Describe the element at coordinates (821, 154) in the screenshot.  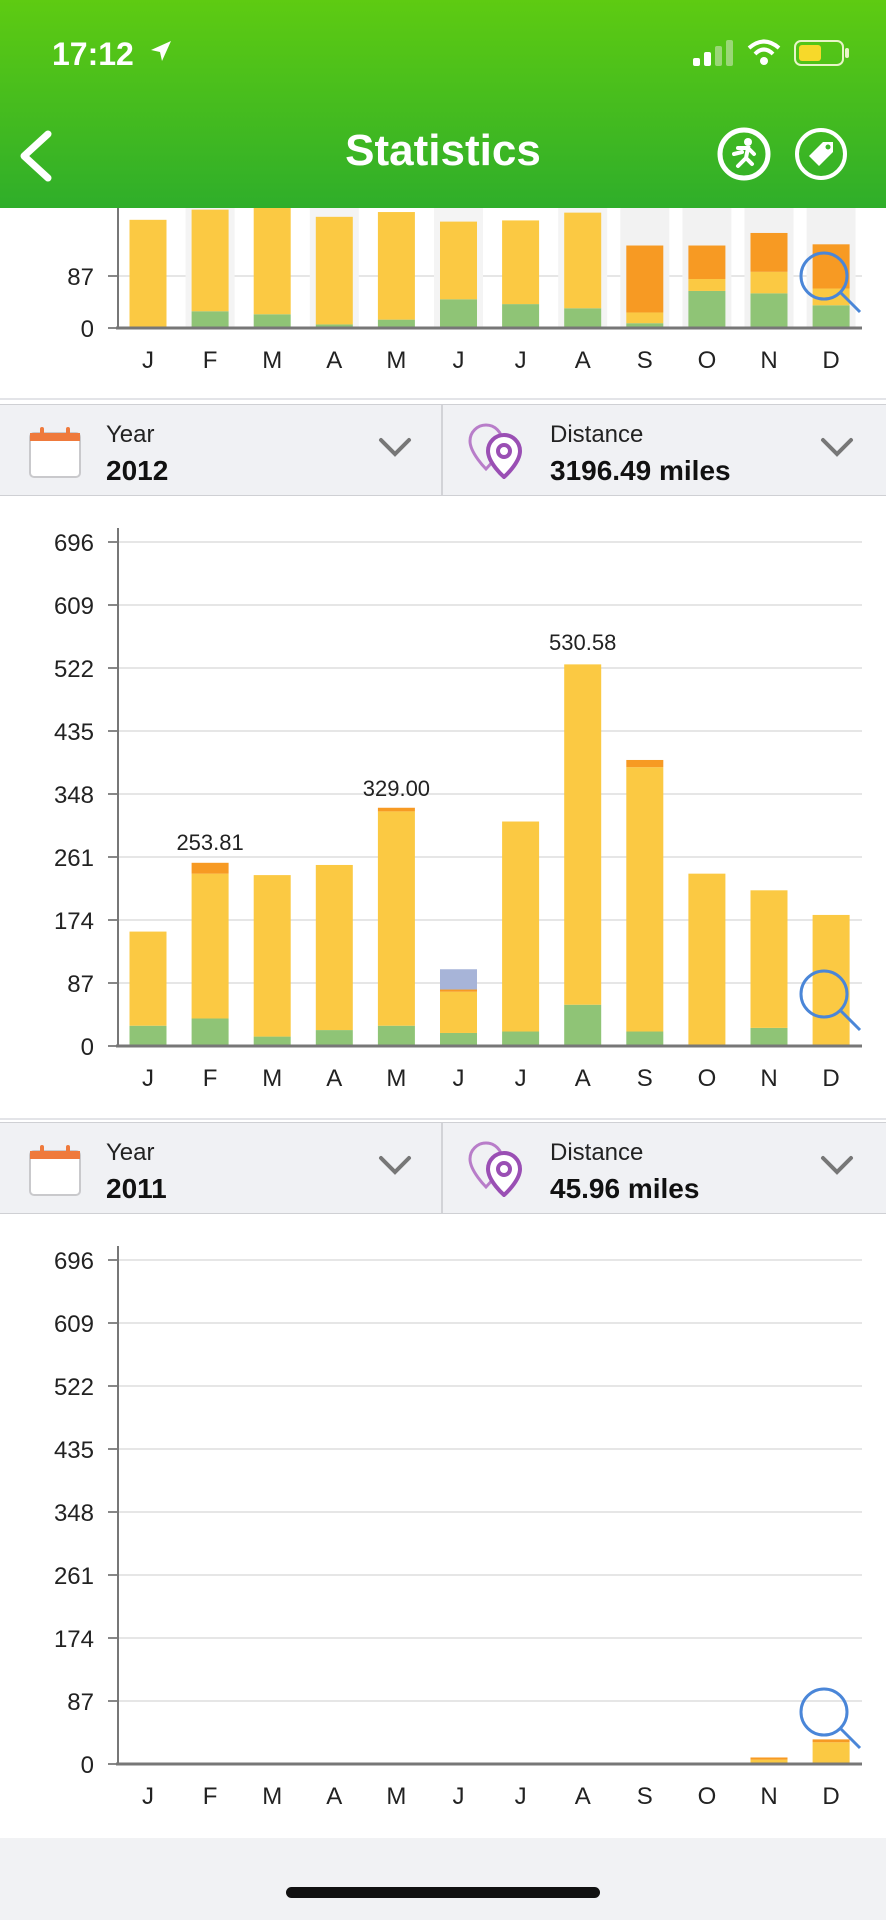
I see `tag-filter-button` at that location.